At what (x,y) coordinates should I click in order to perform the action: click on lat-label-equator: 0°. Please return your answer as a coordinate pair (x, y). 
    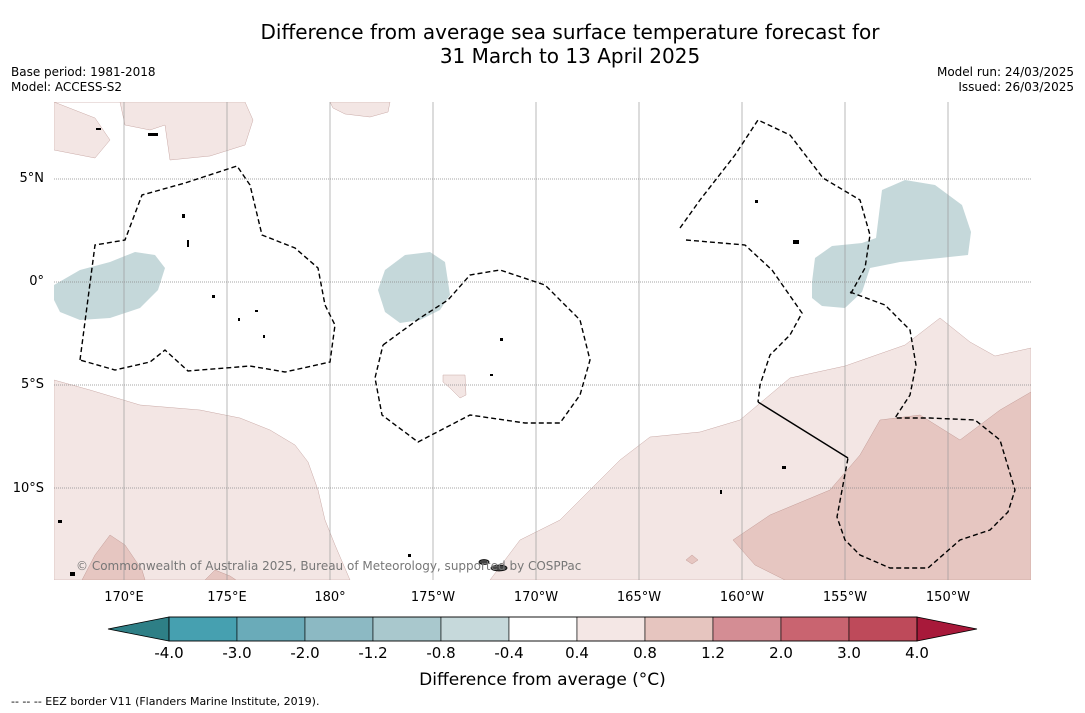
    Looking at the image, I should click on (36, 281).